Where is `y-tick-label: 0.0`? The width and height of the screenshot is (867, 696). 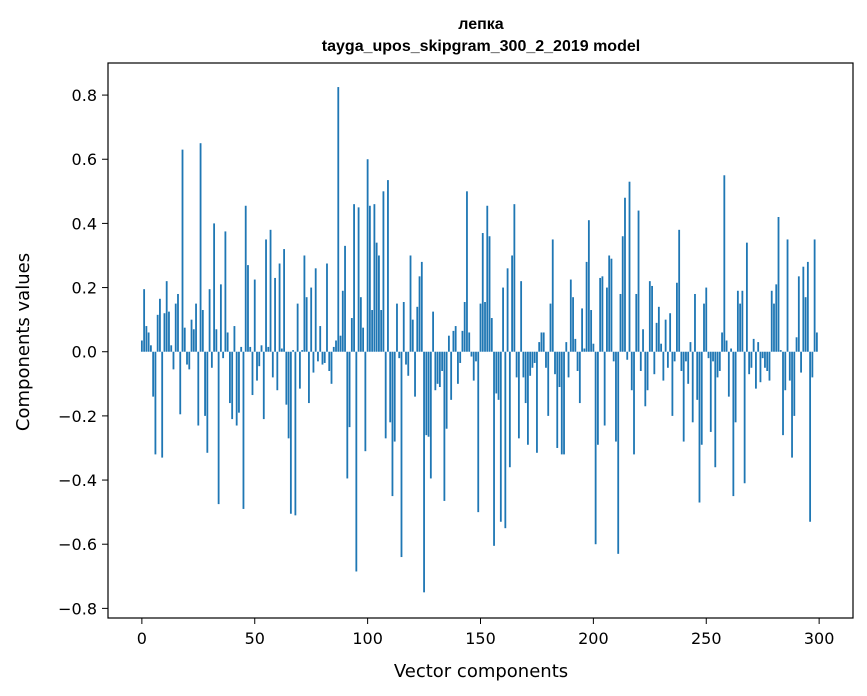
y-tick-label: 0.0 is located at coordinates (84, 352).